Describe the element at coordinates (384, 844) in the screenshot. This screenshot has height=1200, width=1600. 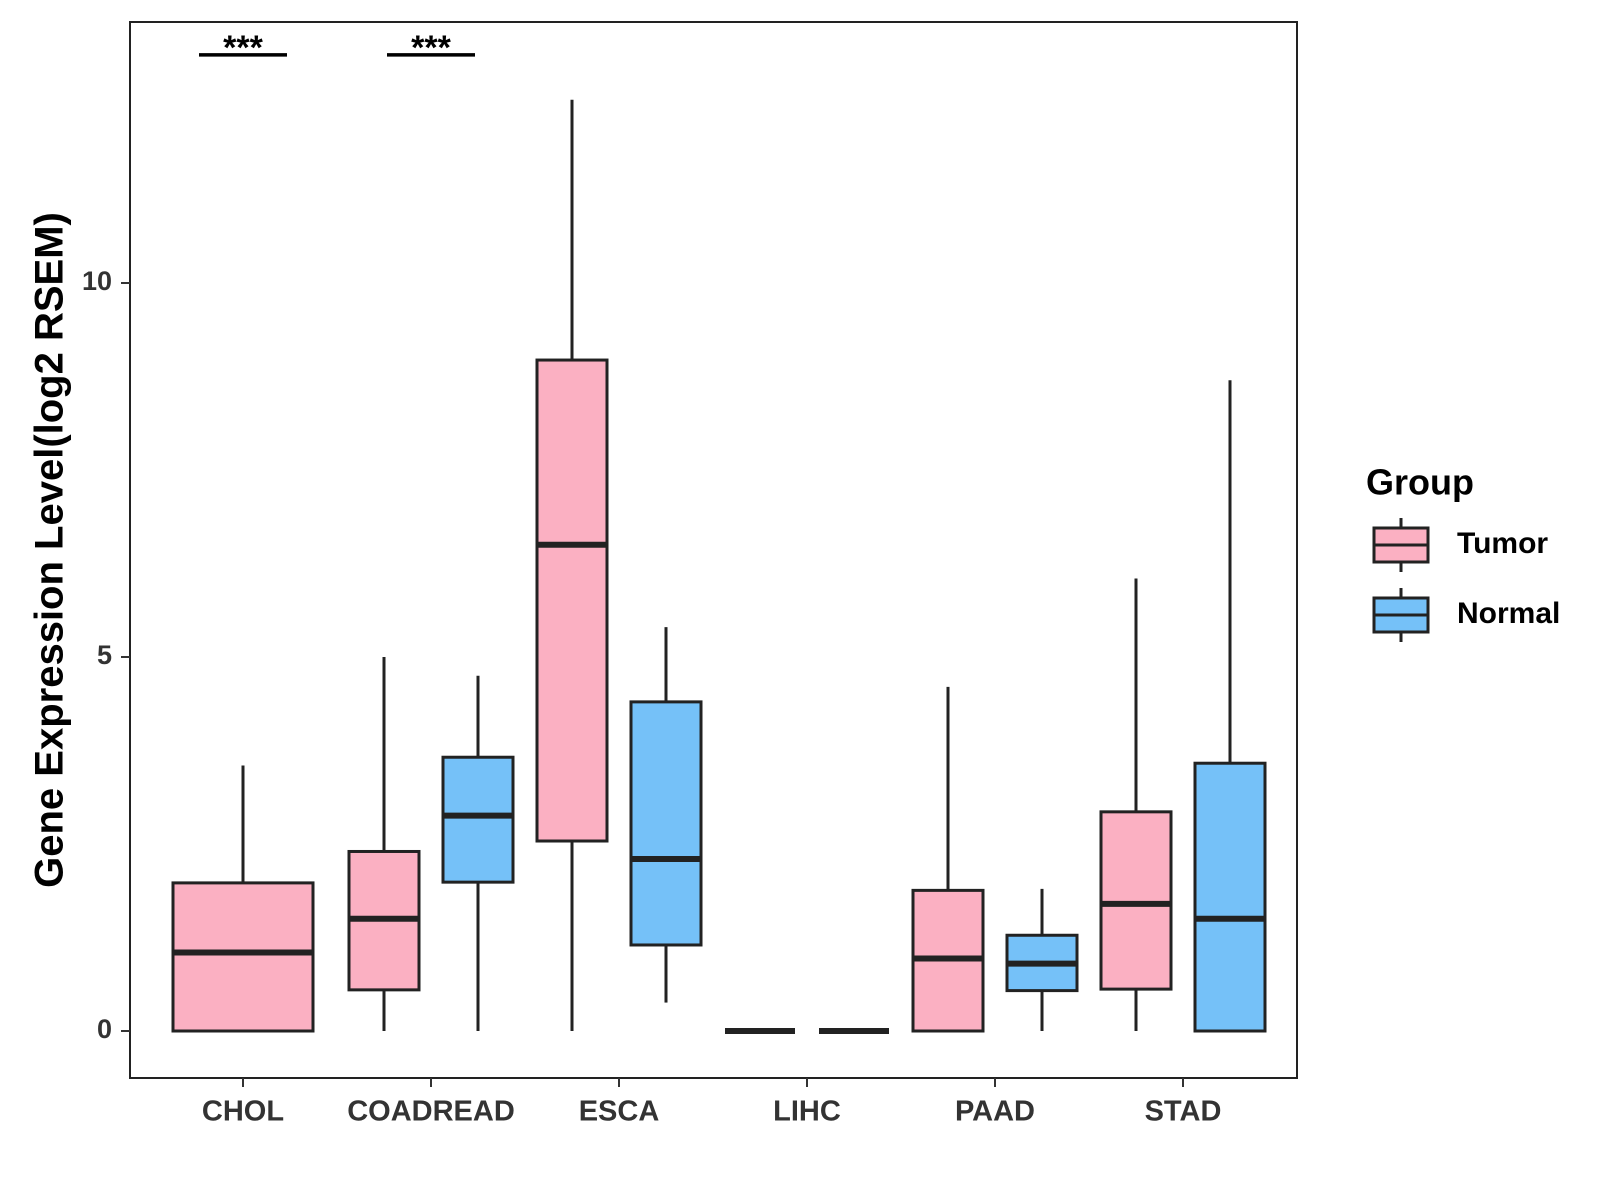
I see `box-coadread-tumor` at that location.